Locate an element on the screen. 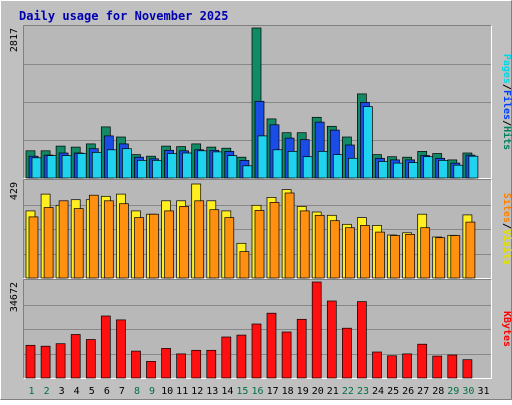 This screenshot has width=512, height=405. x-tick-label-day-10: 10 is located at coordinates (167, 391).